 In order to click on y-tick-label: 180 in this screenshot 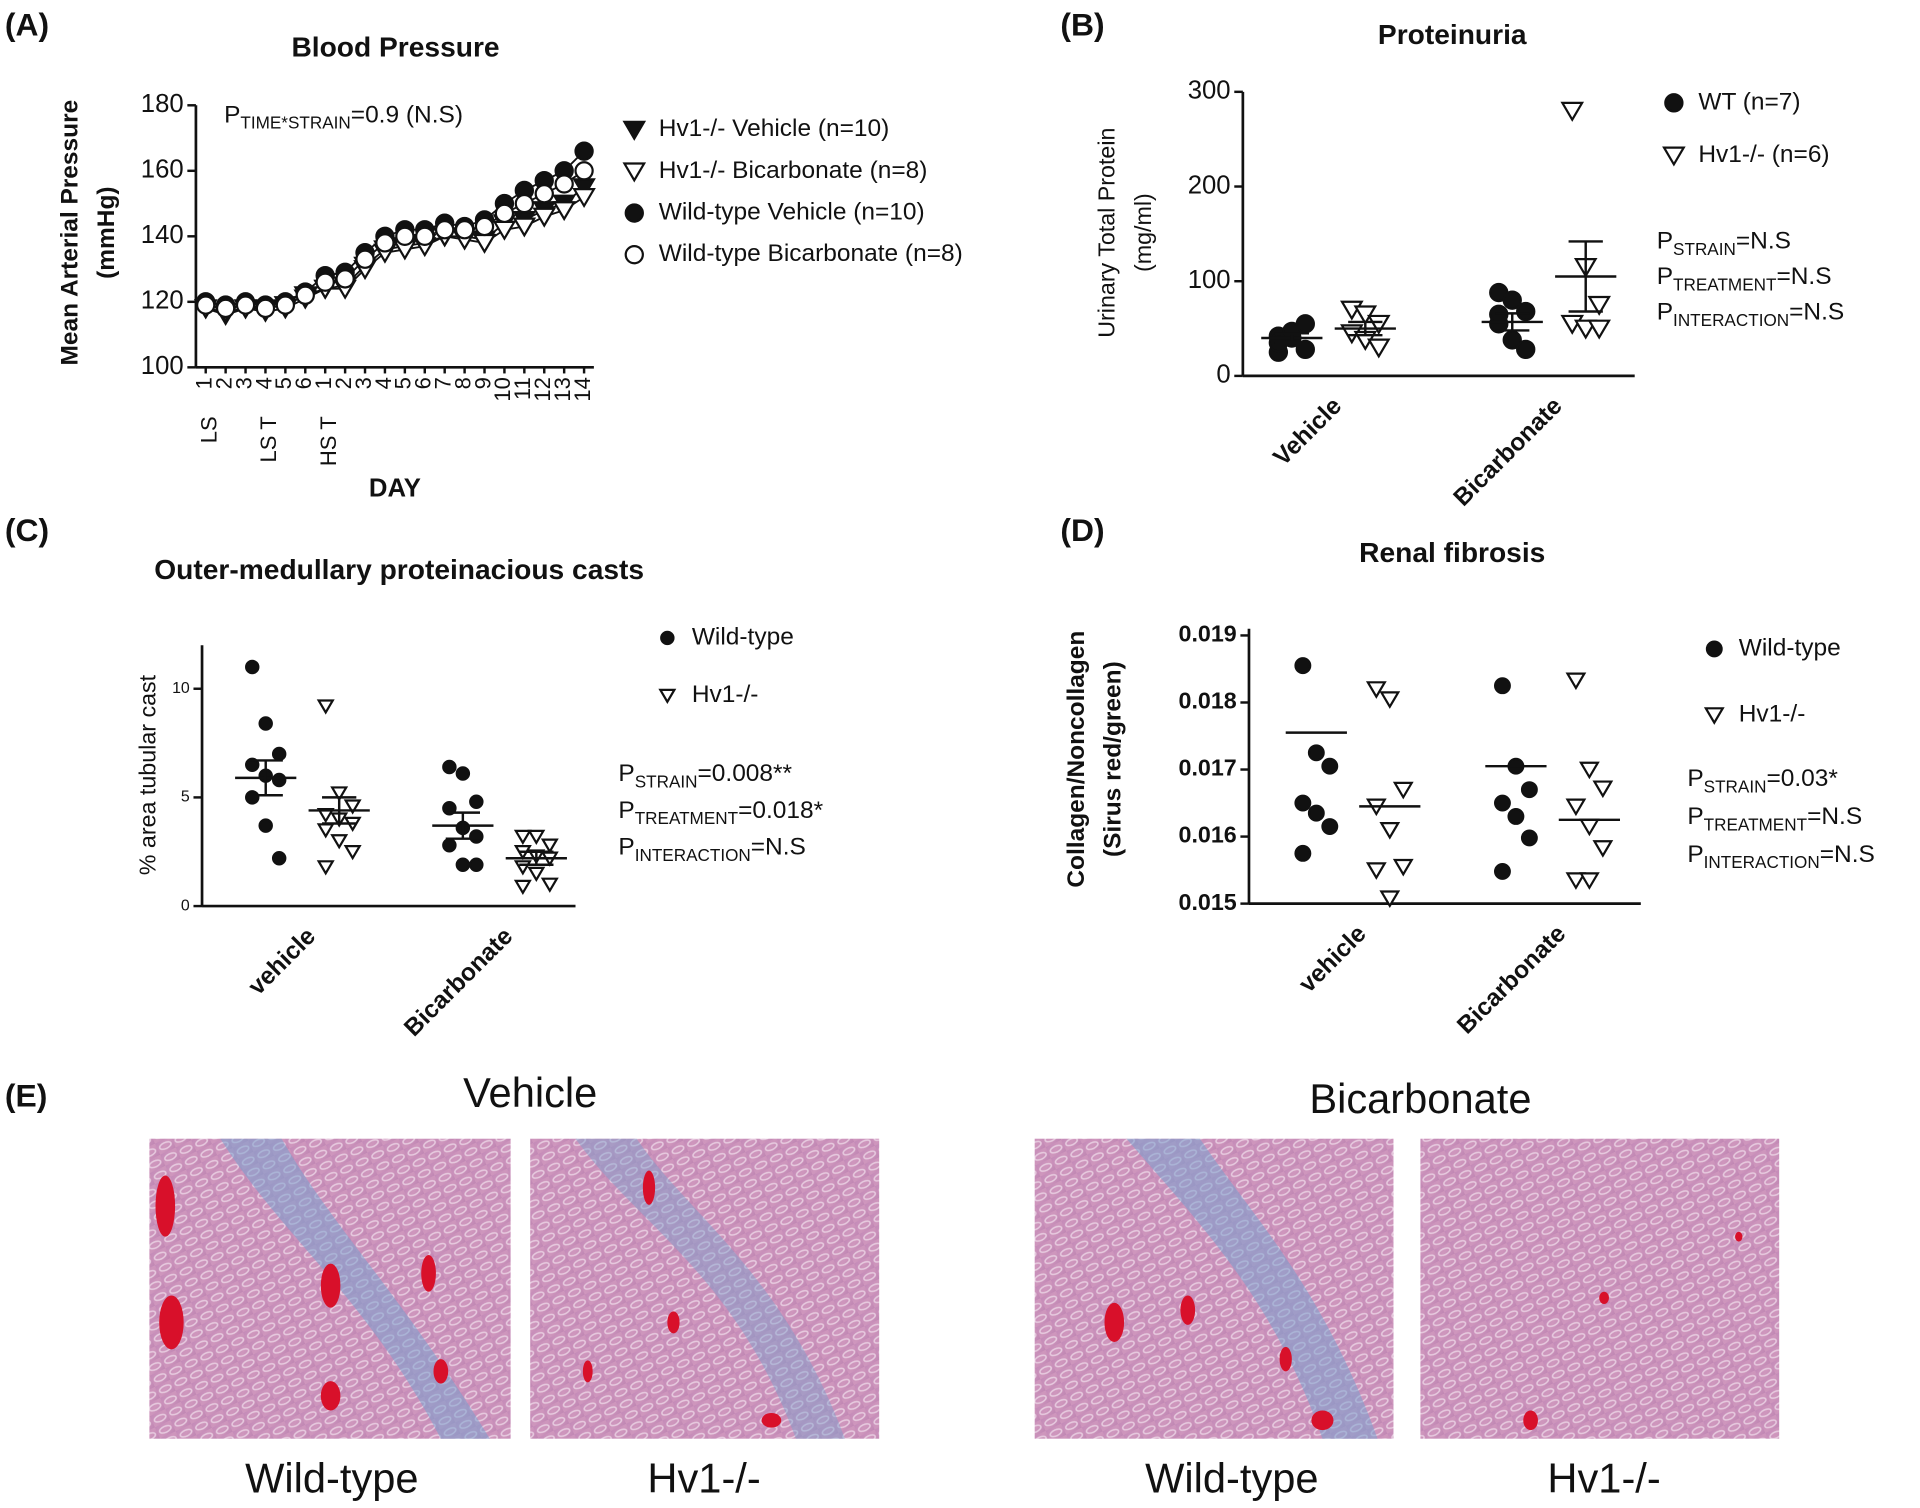, I will do `click(162, 104)`.